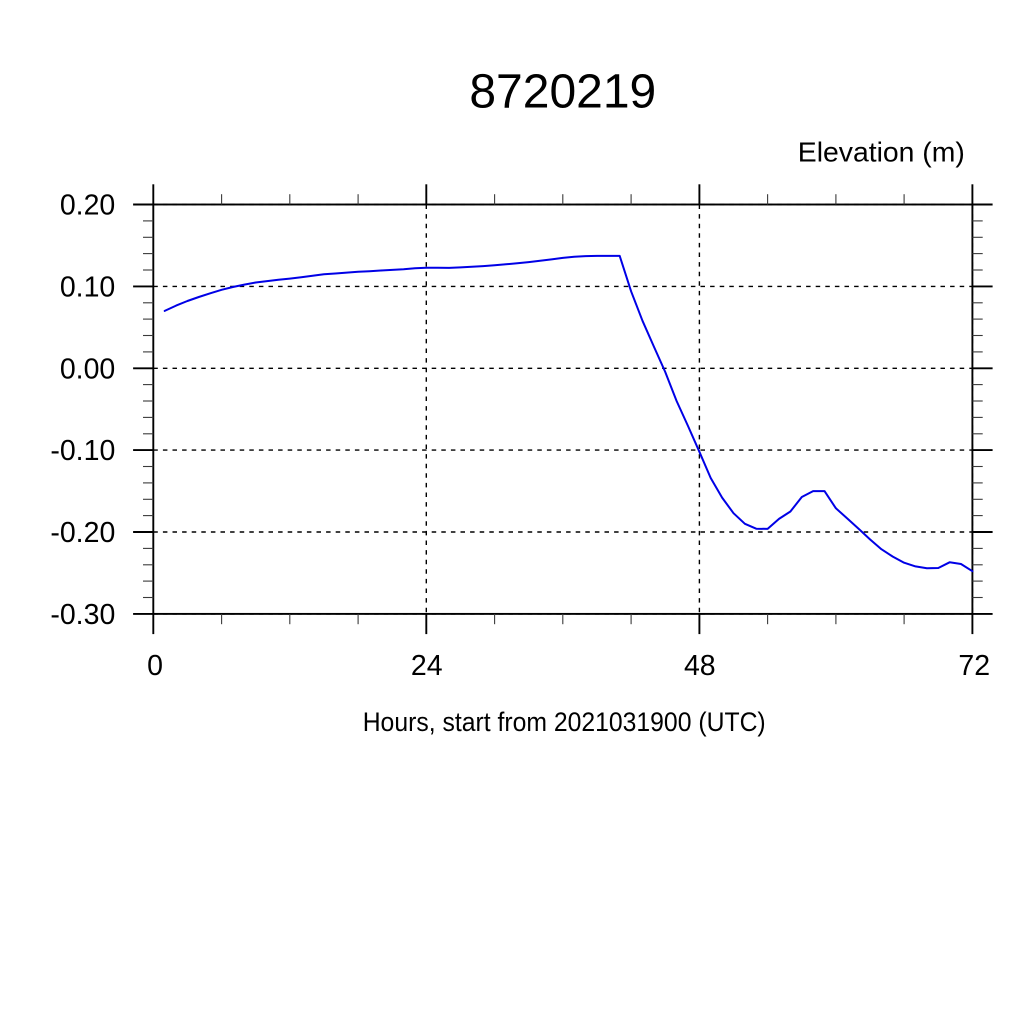  I want to click on svg-text: 72, so click(974, 666).